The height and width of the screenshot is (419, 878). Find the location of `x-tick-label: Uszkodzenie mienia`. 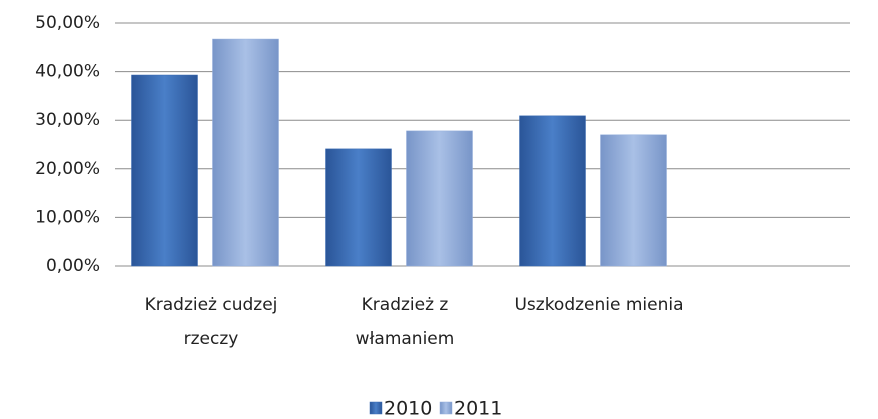

x-tick-label: Uszkodzenie mienia is located at coordinates (599, 305).